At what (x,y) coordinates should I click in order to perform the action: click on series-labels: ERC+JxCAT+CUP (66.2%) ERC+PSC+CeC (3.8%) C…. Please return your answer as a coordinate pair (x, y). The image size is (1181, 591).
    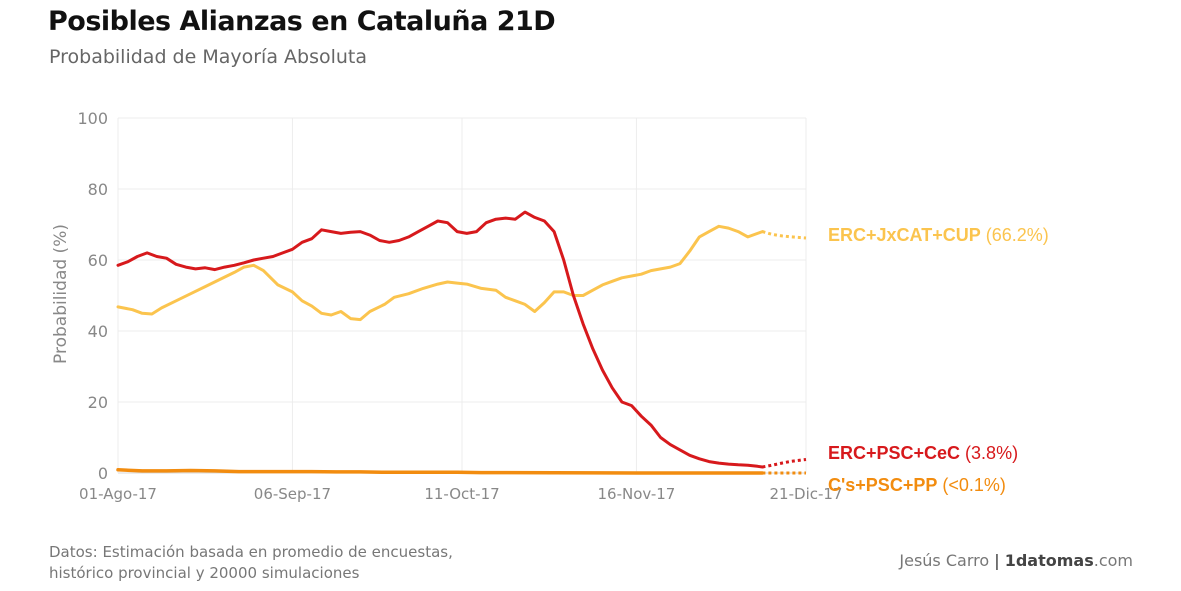
    Looking at the image, I should click on (938, 360).